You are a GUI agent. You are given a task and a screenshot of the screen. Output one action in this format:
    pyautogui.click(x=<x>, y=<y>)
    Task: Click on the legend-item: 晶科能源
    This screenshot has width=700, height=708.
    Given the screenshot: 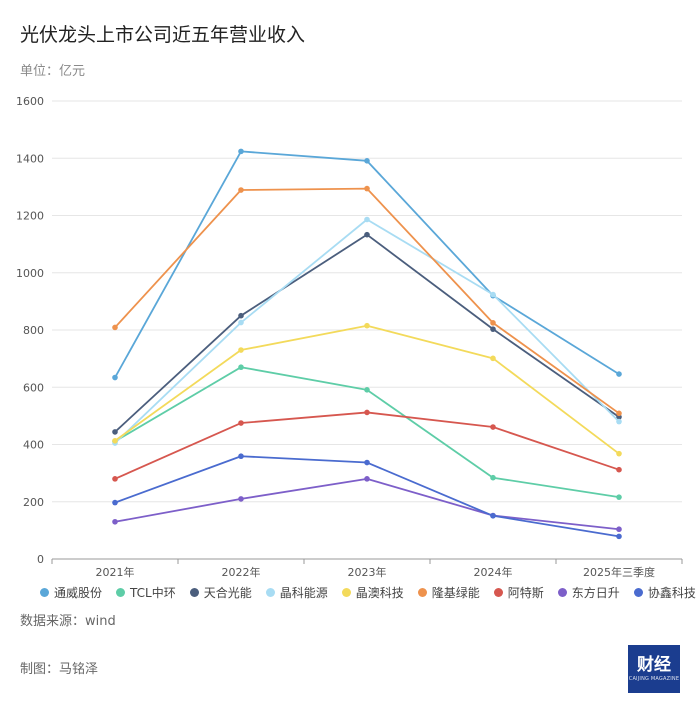 What is the action you would take?
    pyautogui.click(x=296, y=592)
    